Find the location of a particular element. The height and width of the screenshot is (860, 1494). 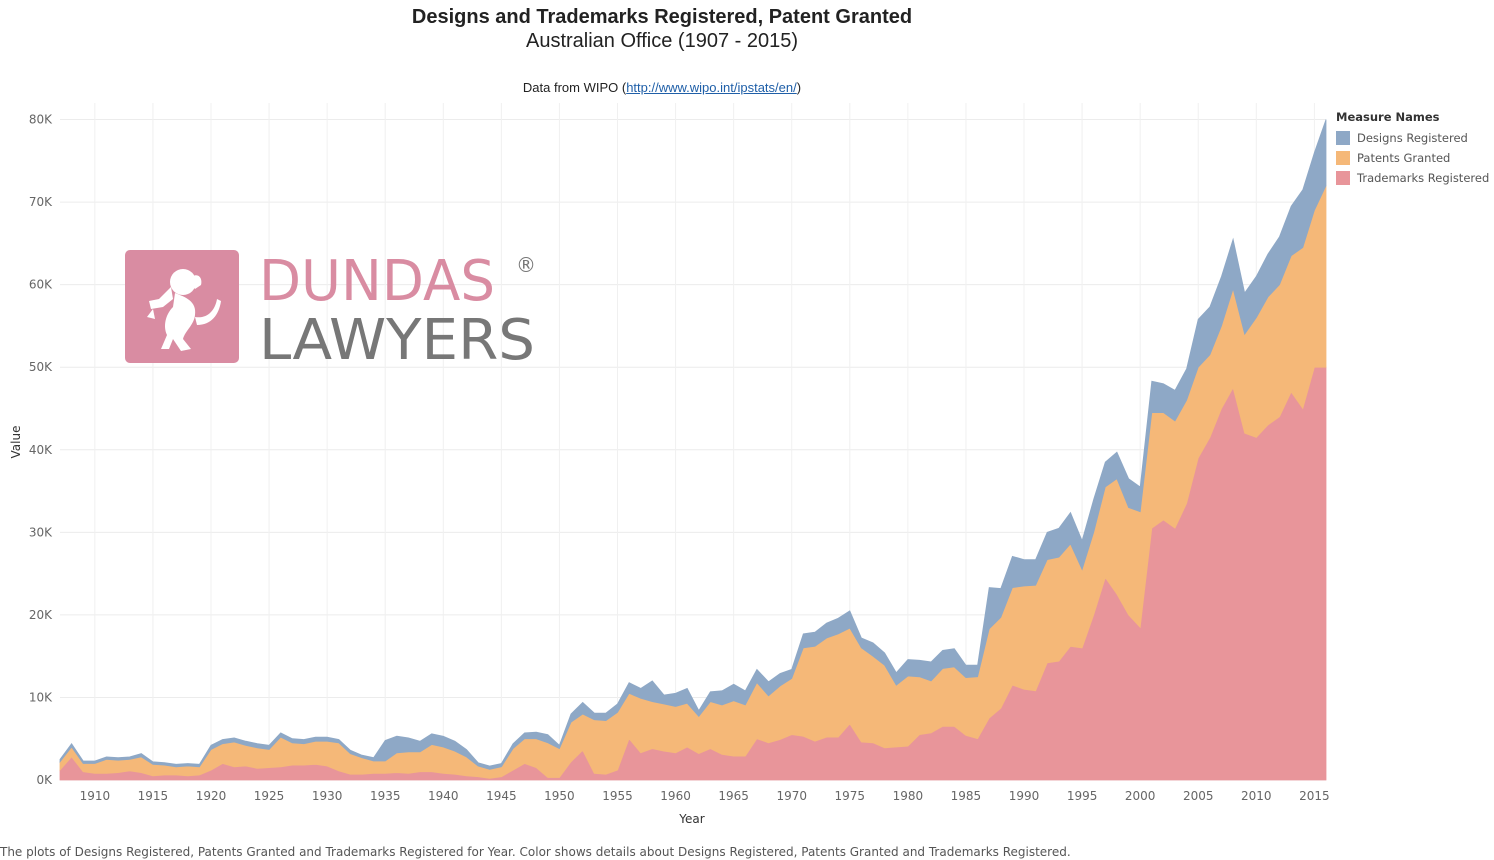

x-tick-label: 1995 is located at coordinates (1082, 796).